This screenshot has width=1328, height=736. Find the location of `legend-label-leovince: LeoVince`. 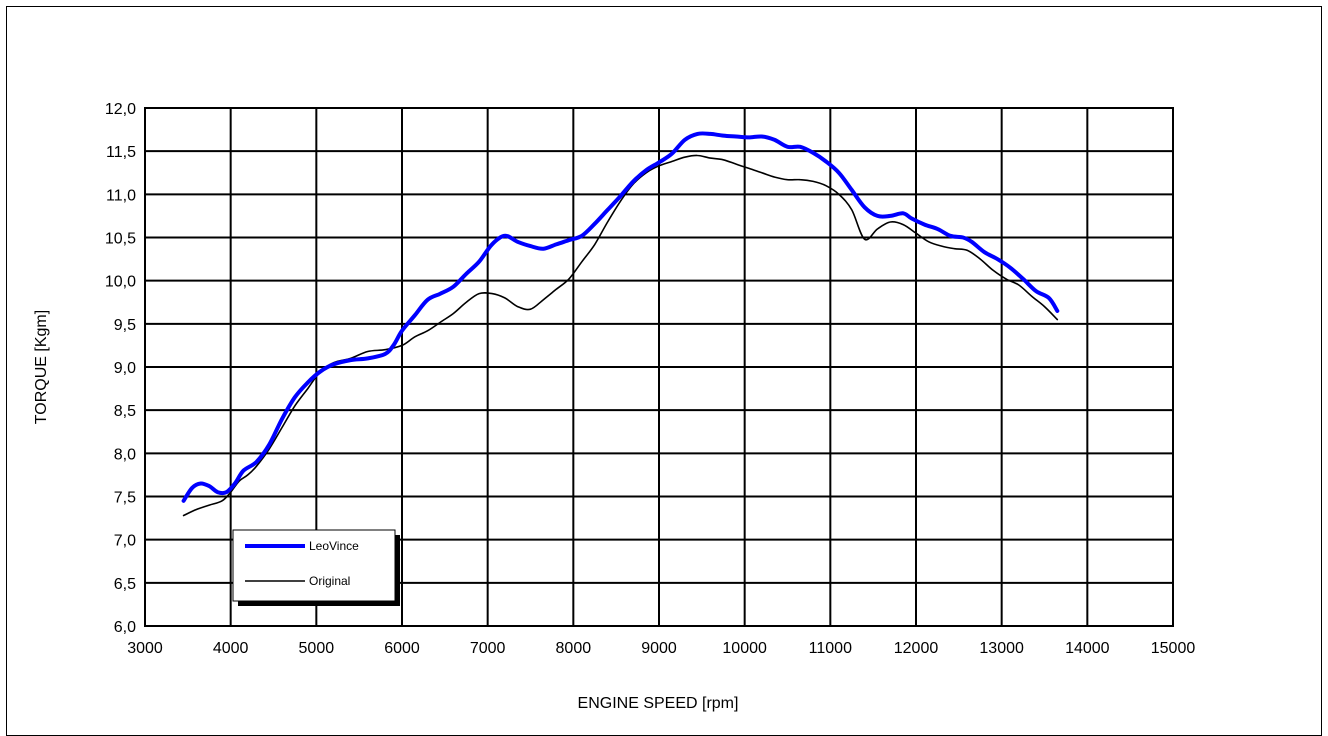

legend-label-leovince: LeoVince is located at coordinates (334, 546).